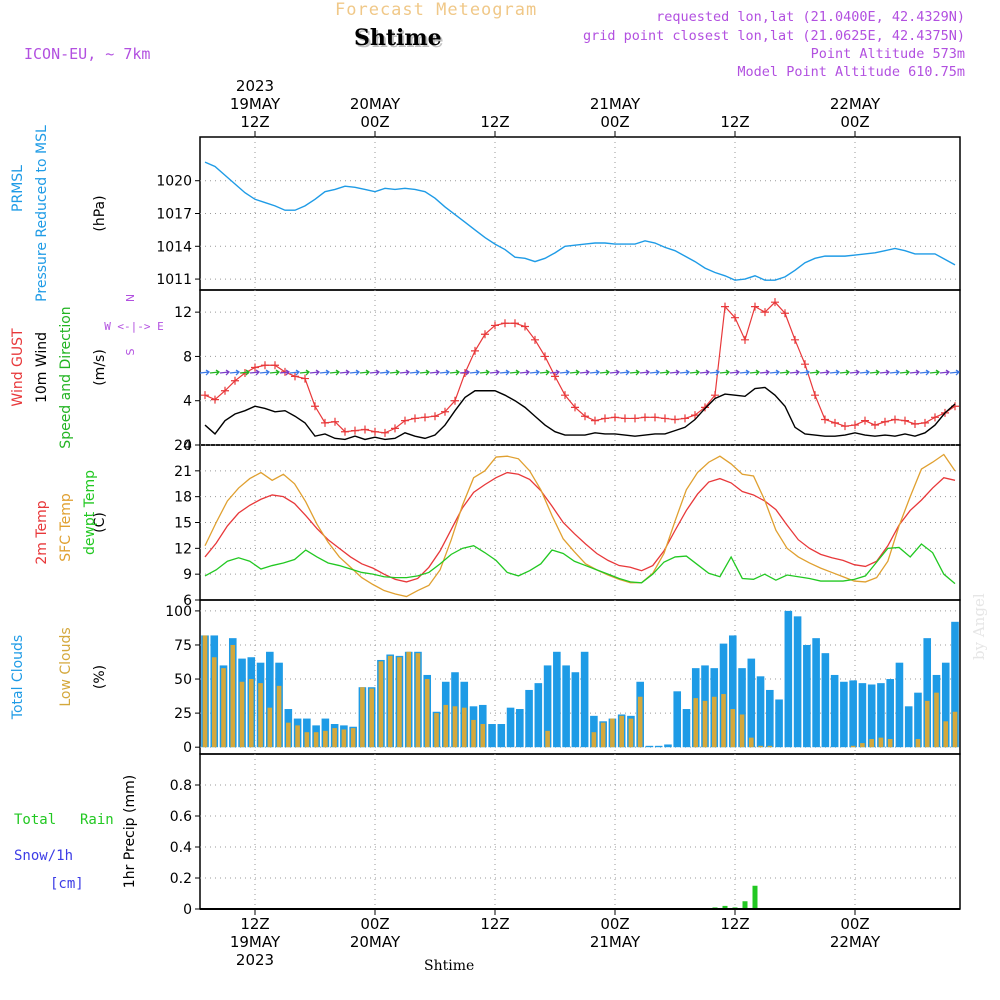 This screenshot has width=1000, height=1000. Describe the element at coordinates (449, 966) in the screenshot. I see `bottom-place-label: Shtime` at that location.